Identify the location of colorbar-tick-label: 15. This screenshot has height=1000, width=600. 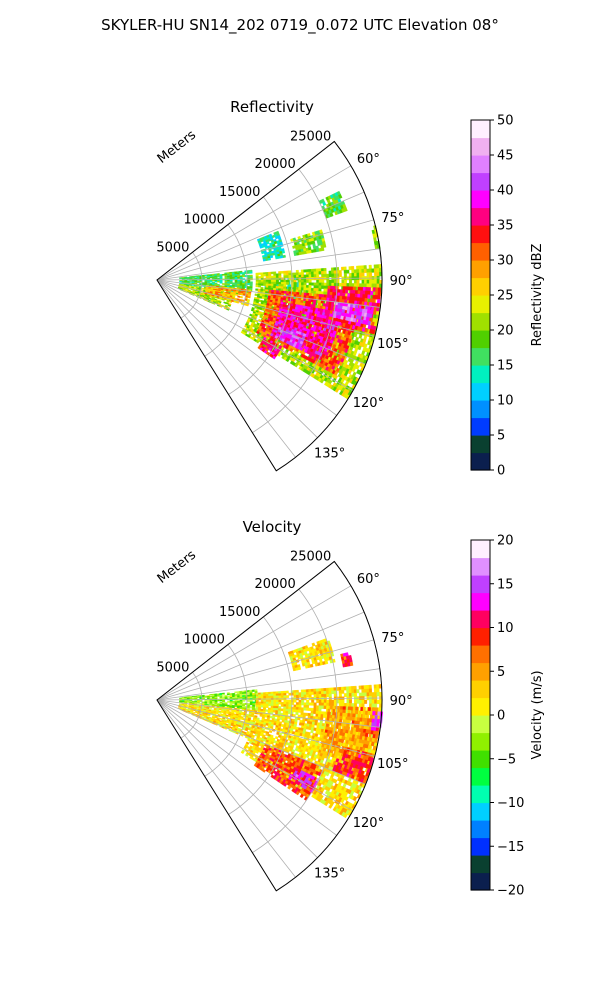
(505, 366).